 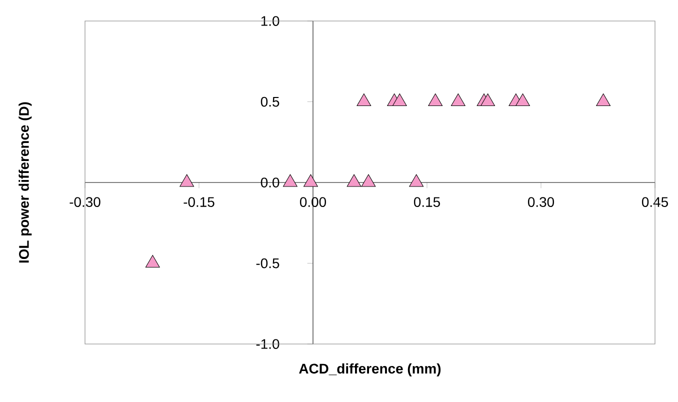 I want to click on y-tick-label: 0.5, so click(x=270, y=101).